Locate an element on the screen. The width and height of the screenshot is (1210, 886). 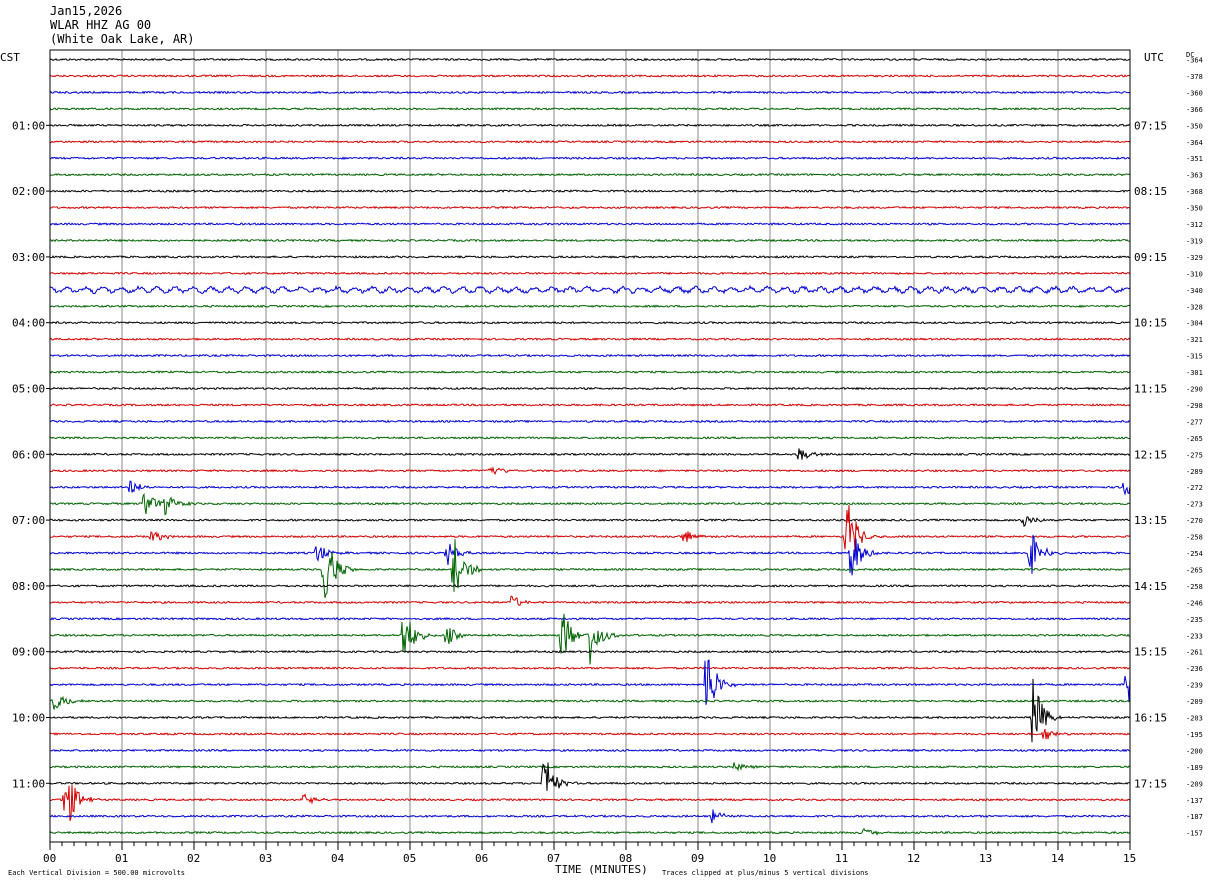
right-hour-label: 08:15 is located at coordinates (1150, 191).